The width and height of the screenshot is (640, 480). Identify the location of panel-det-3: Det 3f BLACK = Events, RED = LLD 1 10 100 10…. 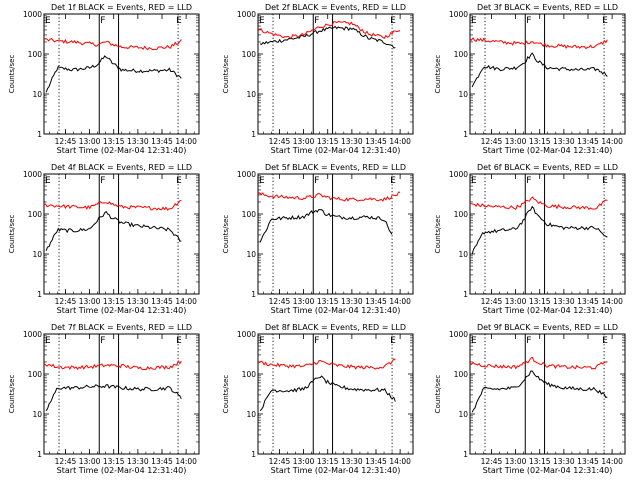
(530, 79).